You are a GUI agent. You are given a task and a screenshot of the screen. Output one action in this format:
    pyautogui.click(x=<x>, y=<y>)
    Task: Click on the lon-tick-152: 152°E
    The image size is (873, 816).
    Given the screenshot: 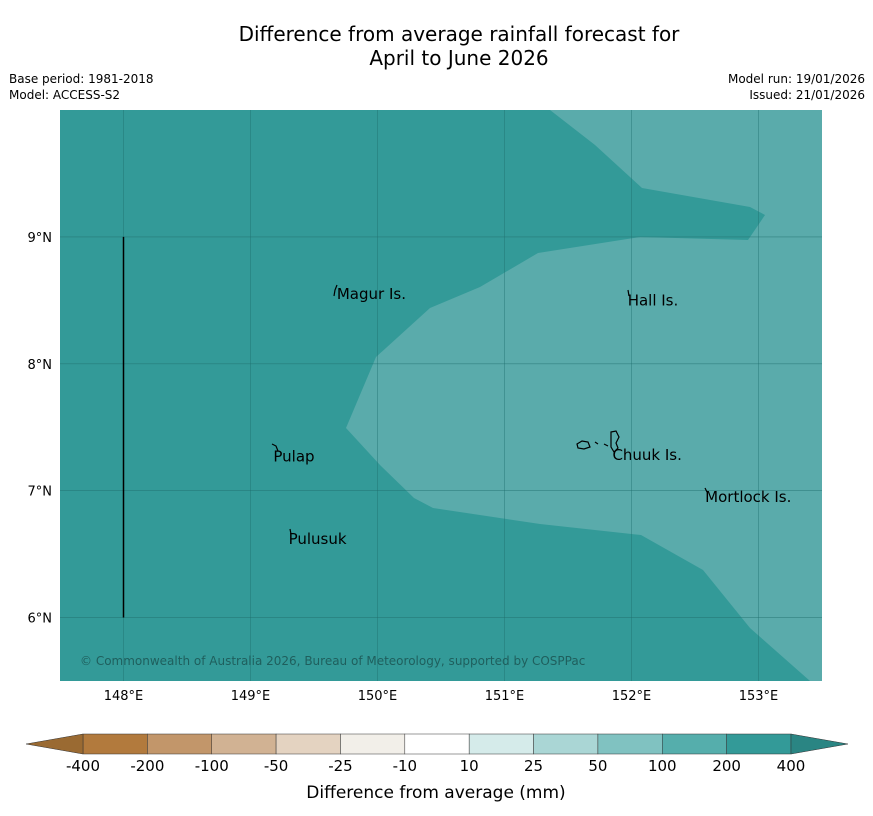 What is the action you would take?
    pyautogui.click(x=632, y=696)
    